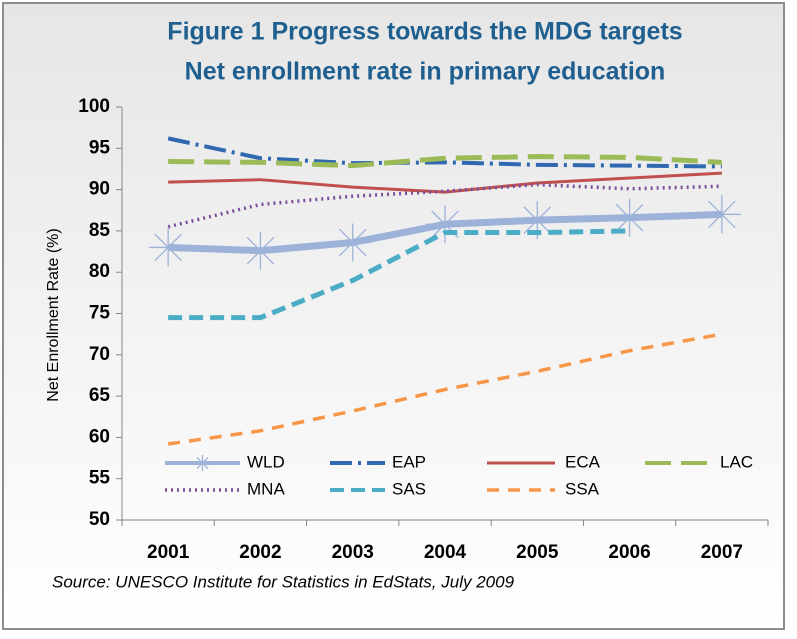 The width and height of the screenshot is (797, 639). What do you see at coordinates (100, 478) in the screenshot?
I see `y-tick-label: 55` at bounding box center [100, 478].